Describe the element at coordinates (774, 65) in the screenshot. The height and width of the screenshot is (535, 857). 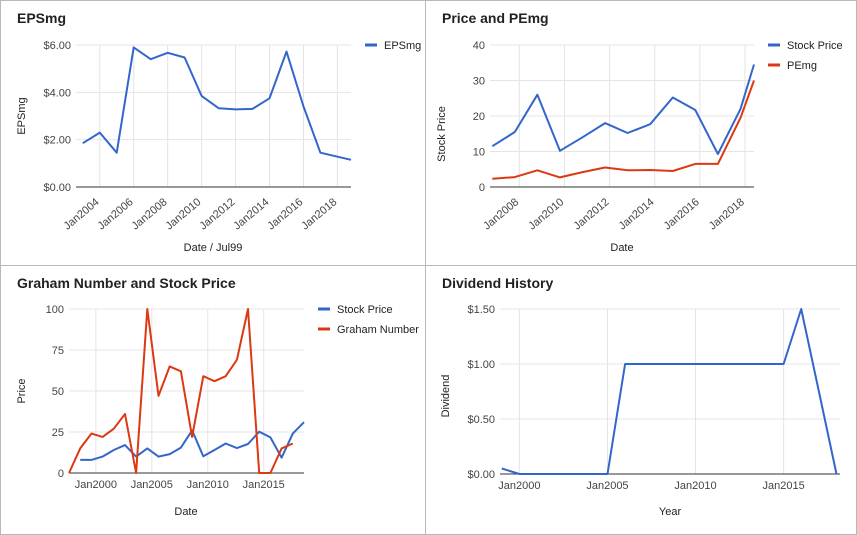
I see `price-pe-legend-swatch-pemg` at that location.